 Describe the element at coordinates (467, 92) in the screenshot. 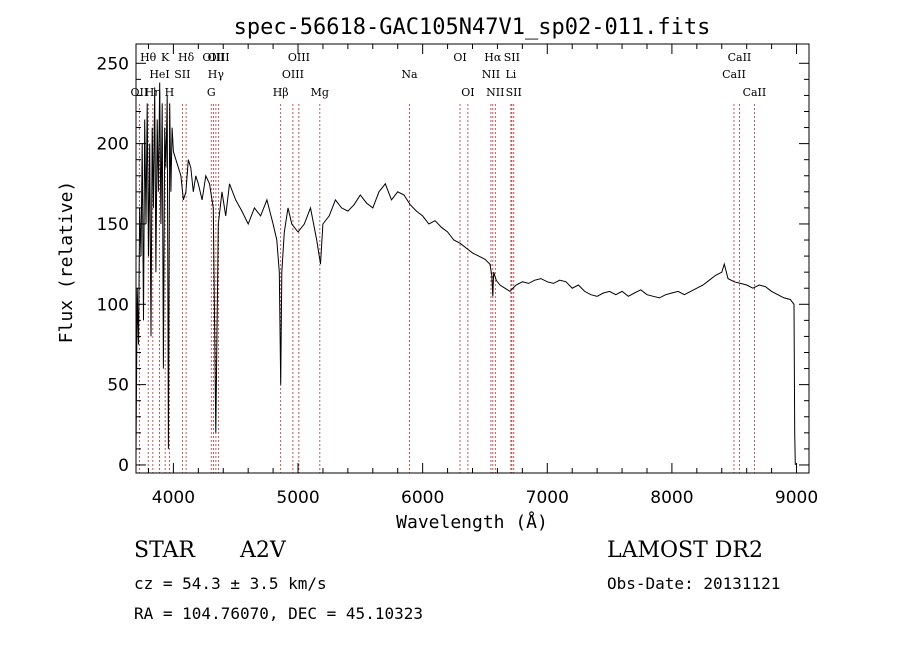

I see `line-label-18: OI` at that location.